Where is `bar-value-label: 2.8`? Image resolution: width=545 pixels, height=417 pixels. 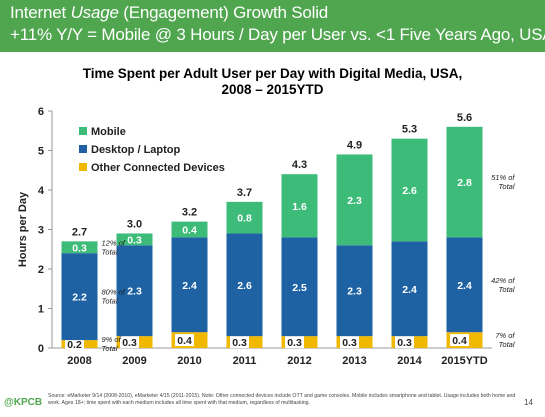 bar-value-label: 2.8 is located at coordinates (464, 183).